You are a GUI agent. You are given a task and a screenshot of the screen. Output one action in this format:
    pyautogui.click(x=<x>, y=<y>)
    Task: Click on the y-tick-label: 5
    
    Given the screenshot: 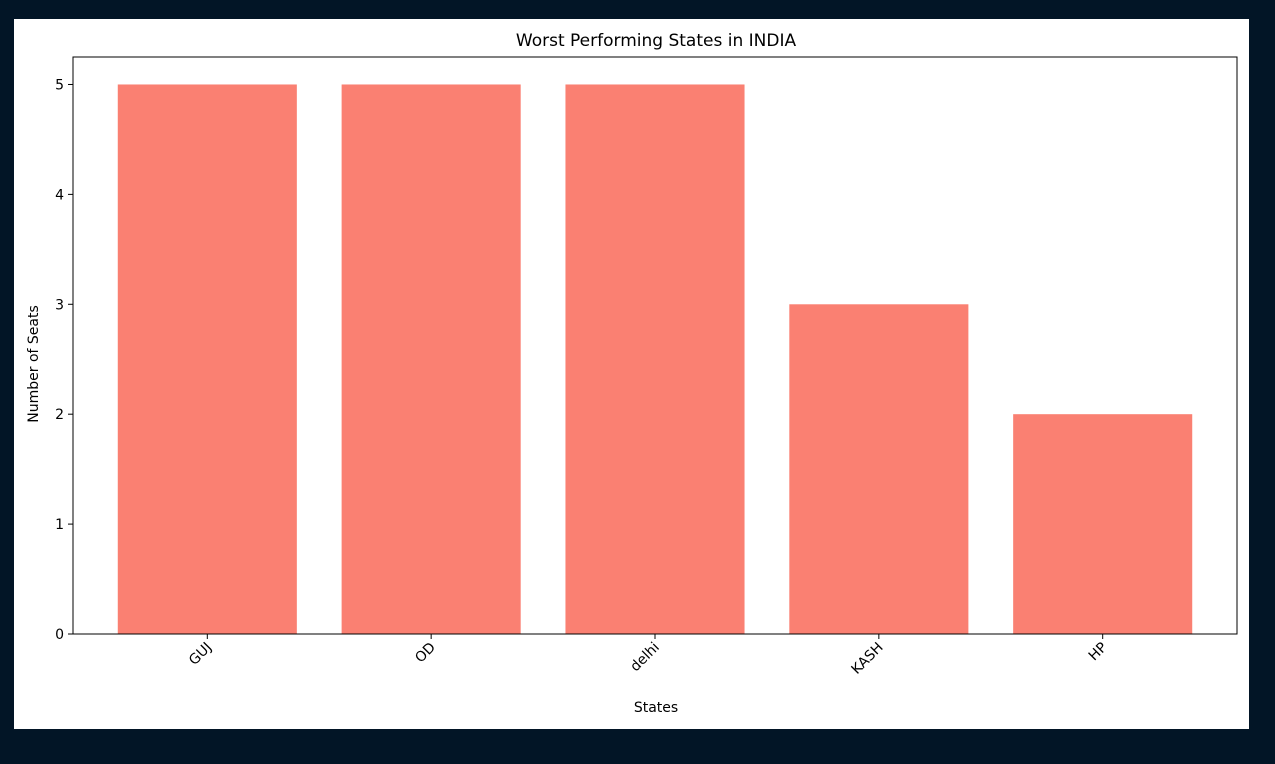 What is the action you would take?
    pyautogui.click(x=59, y=85)
    